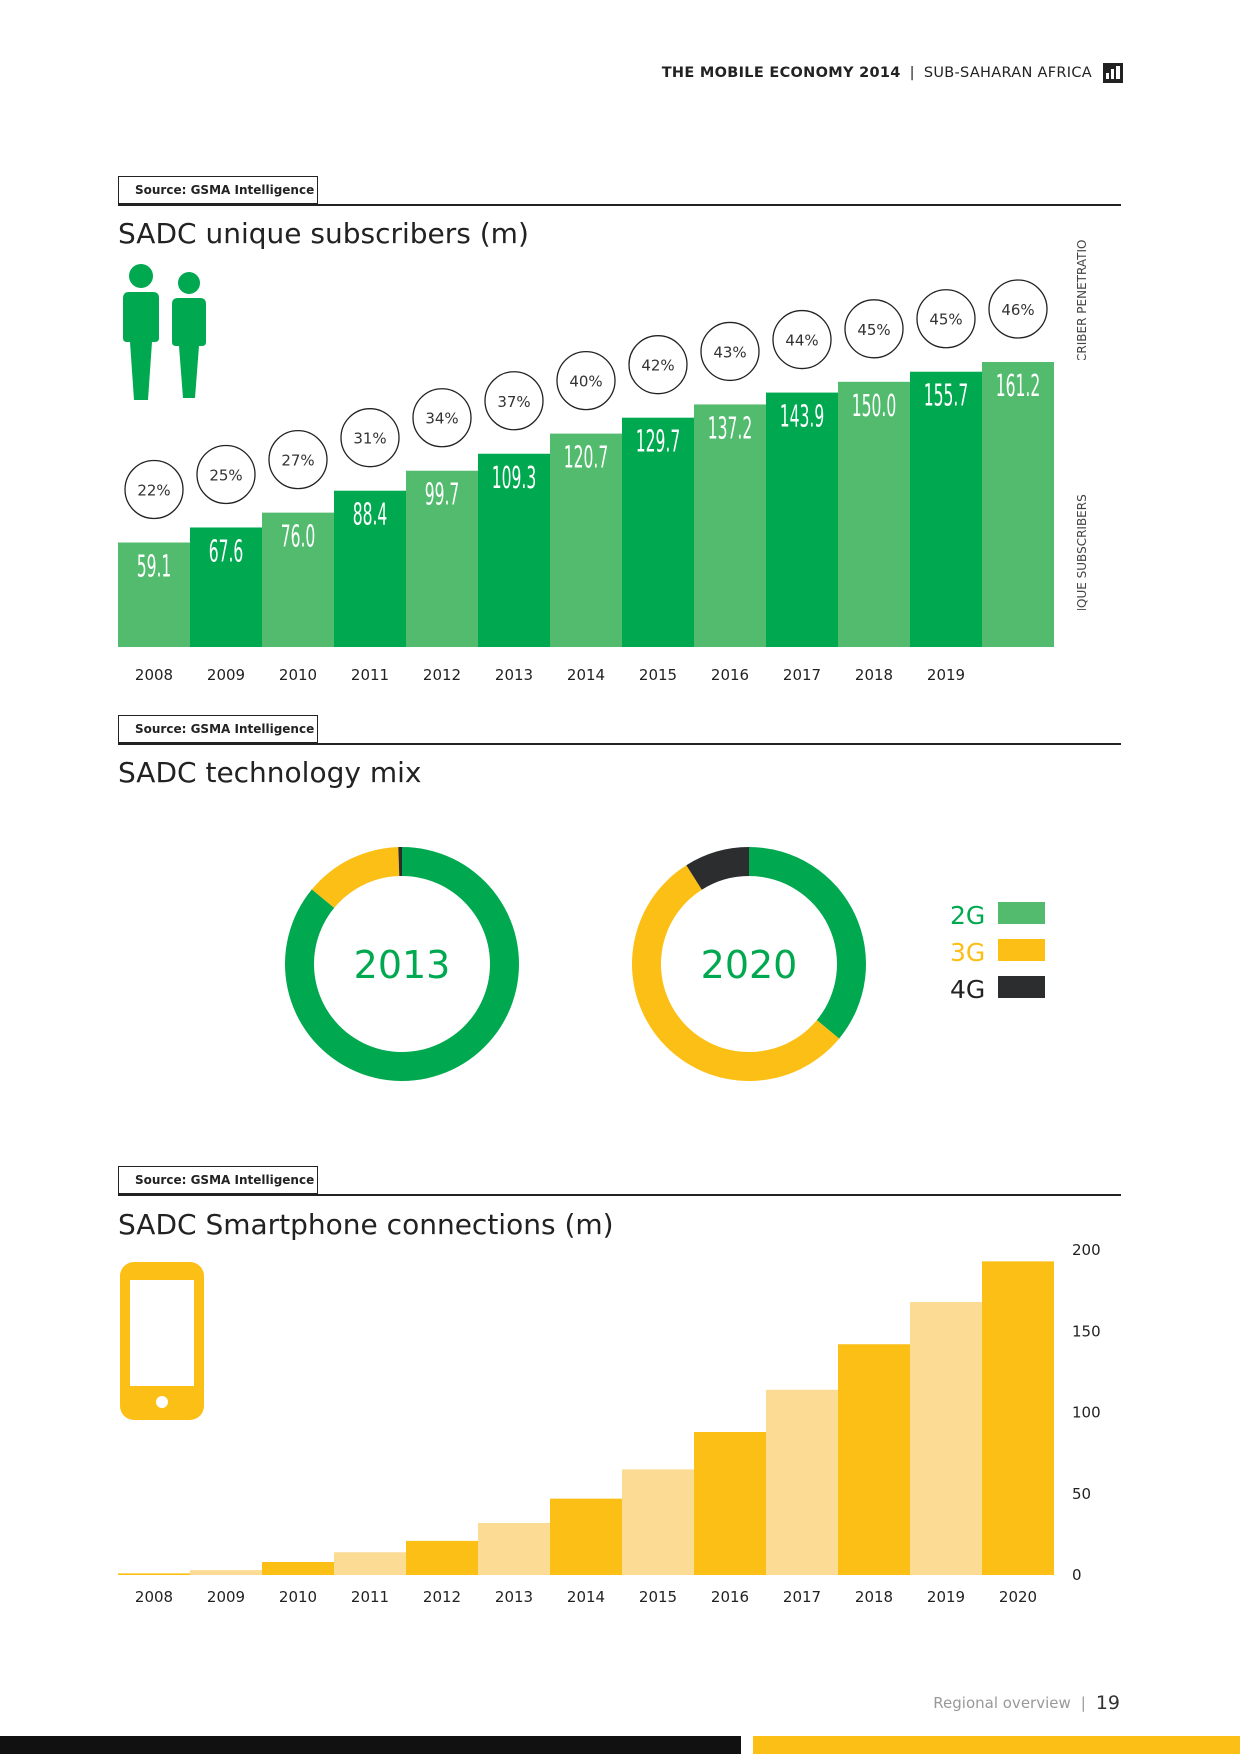  What do you see at coordinates (366, 1224) in the screenshot?
I see `chart-title-smartphone: SADC Smartphone connections (m)` at bounding box center [366, 1224].